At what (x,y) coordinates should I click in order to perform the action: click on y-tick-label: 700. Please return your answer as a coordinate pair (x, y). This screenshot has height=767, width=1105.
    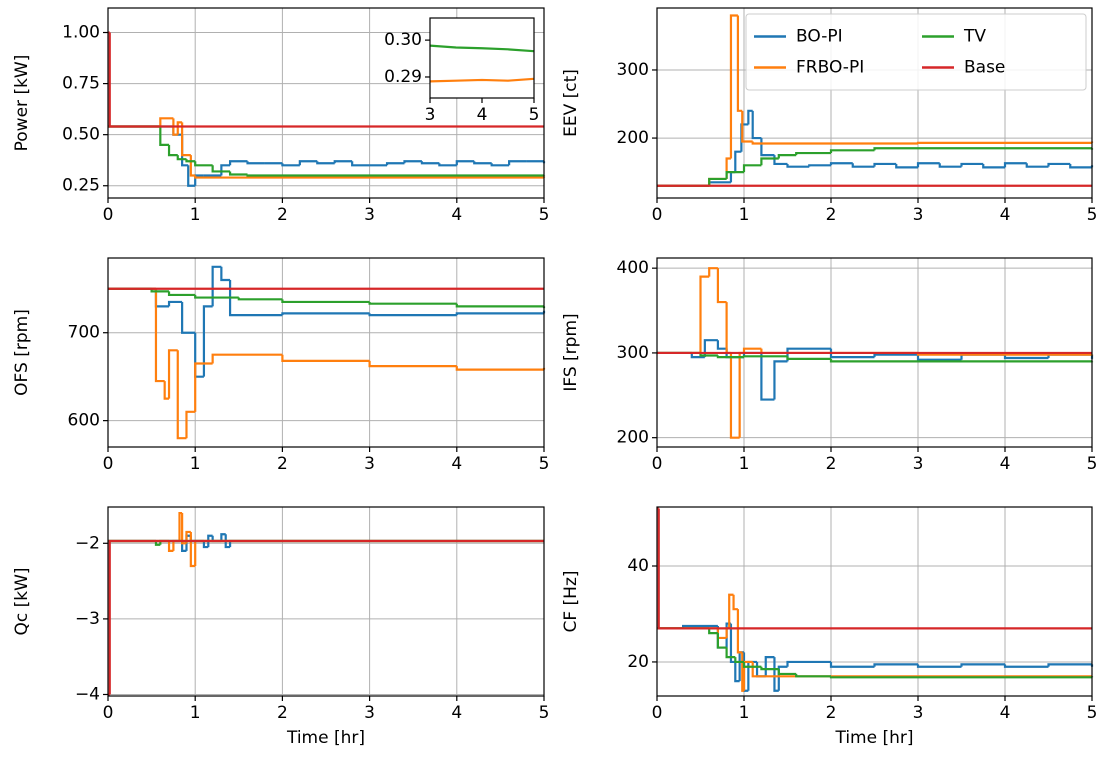
    Looking at the image, I should click on (84, 333).